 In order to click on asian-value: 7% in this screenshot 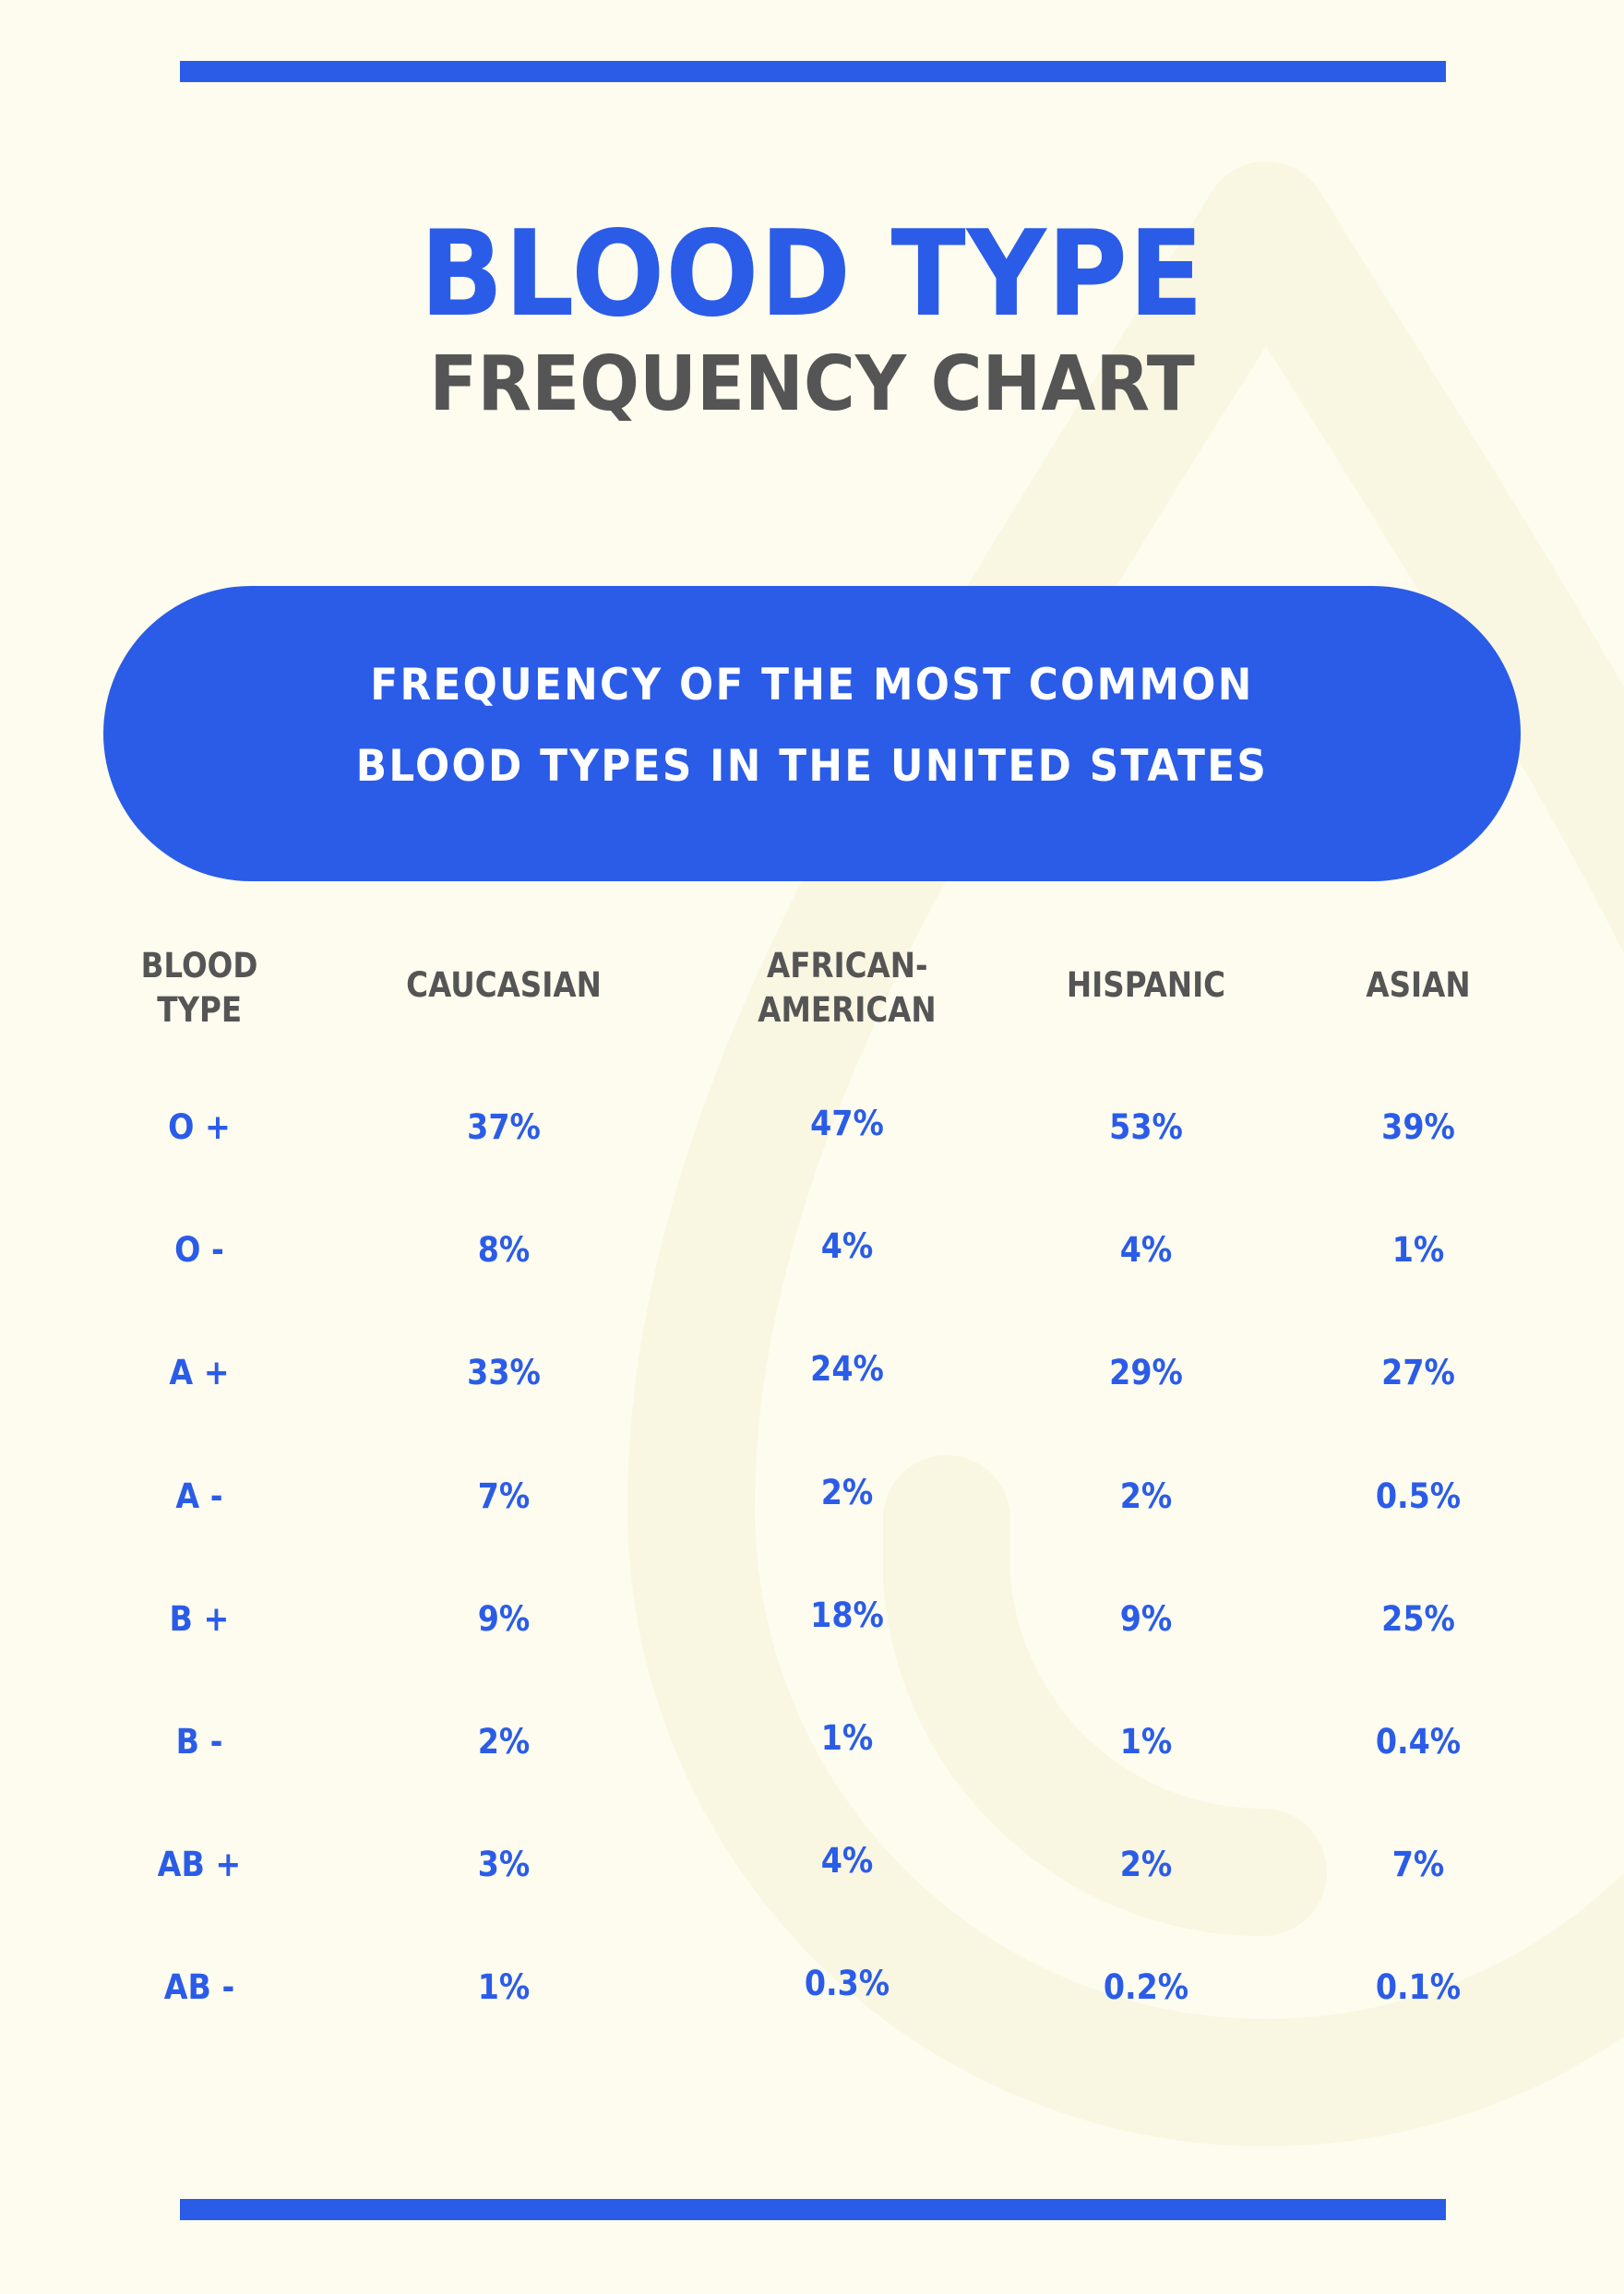, I will do `click(1418, 1864)`.